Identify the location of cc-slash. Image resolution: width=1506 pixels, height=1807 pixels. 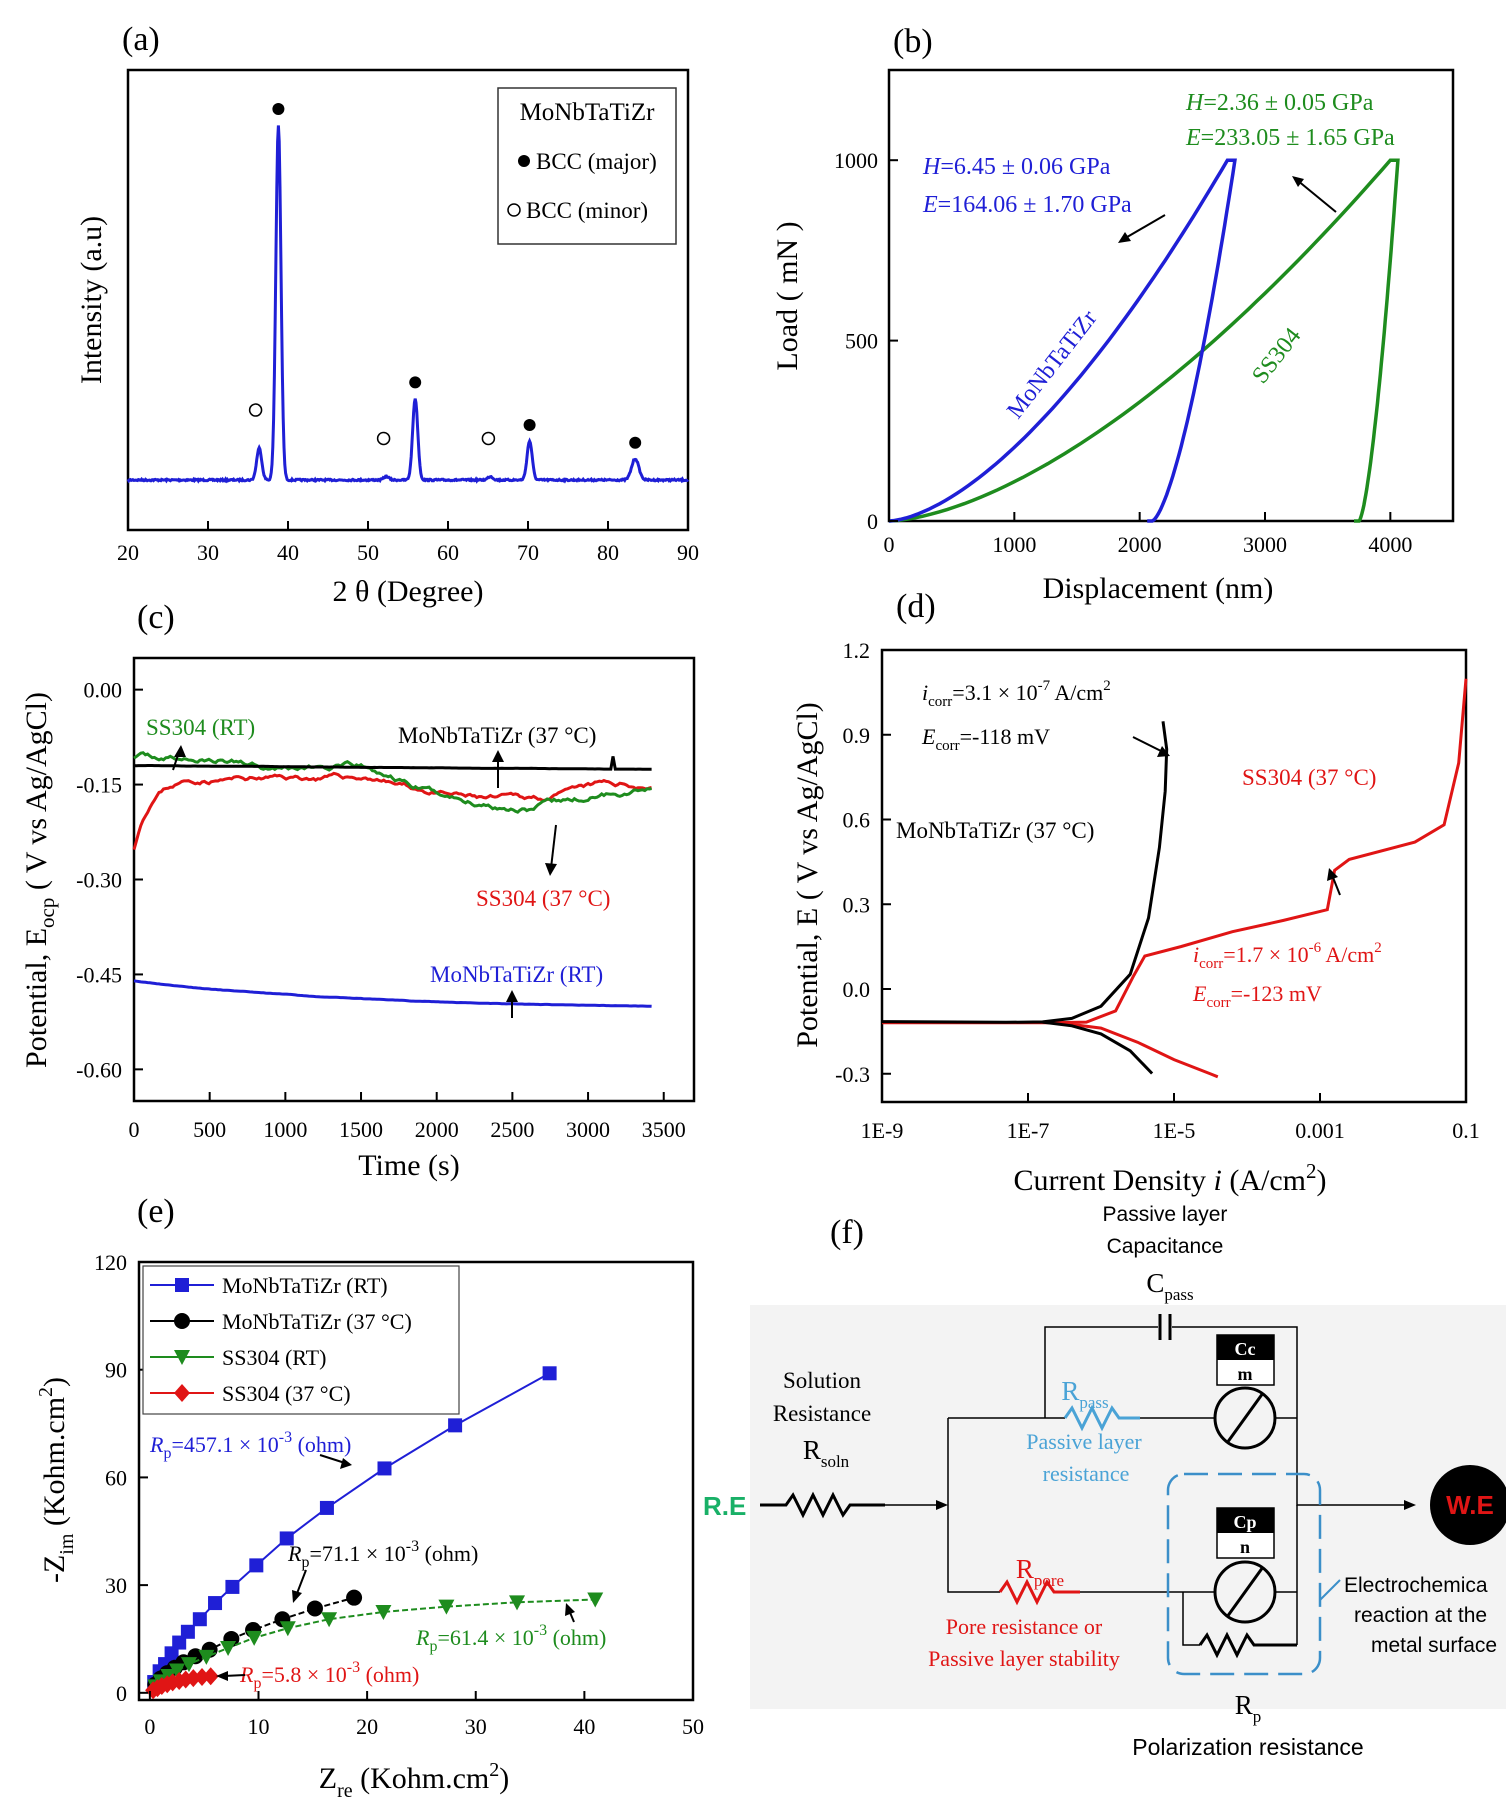
(1245, 1418).